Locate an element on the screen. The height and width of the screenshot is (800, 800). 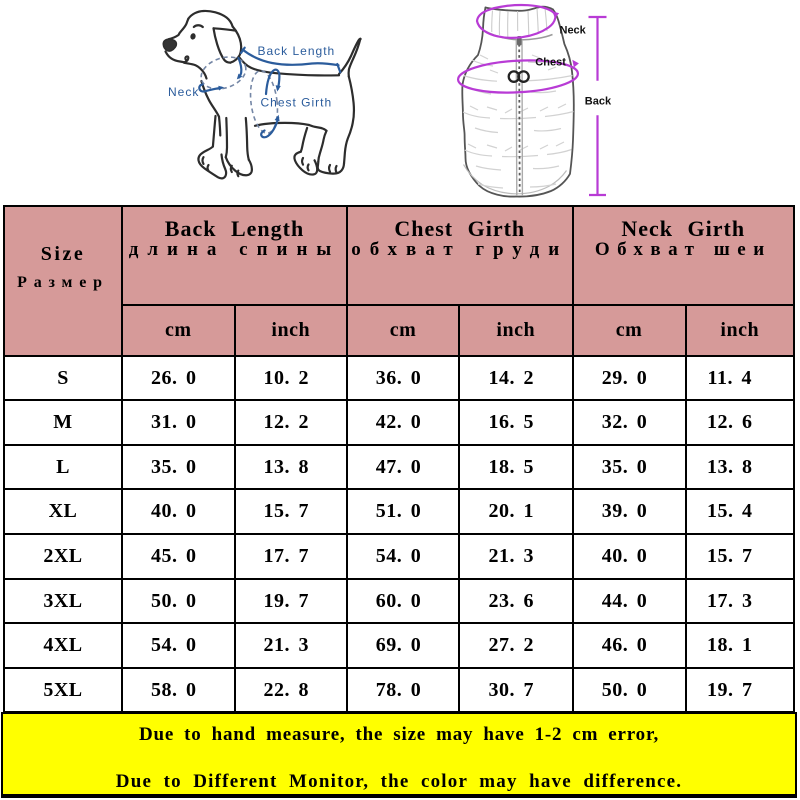
svg-text: Chest is located at coordinates (550, 63).